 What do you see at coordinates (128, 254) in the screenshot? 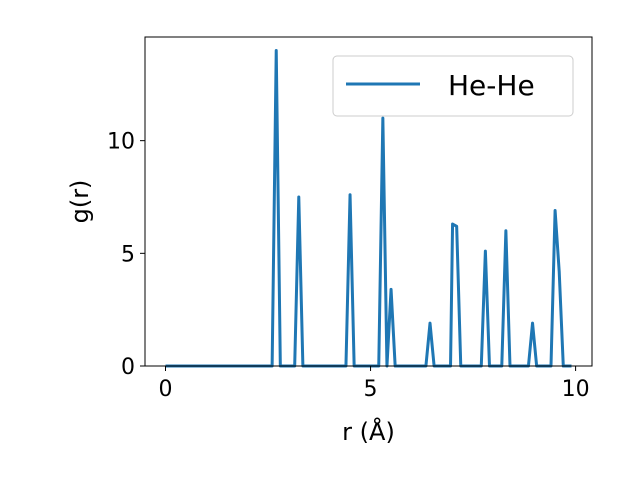
I see `y-tick-label: 5` at bounding box center [128, 254].